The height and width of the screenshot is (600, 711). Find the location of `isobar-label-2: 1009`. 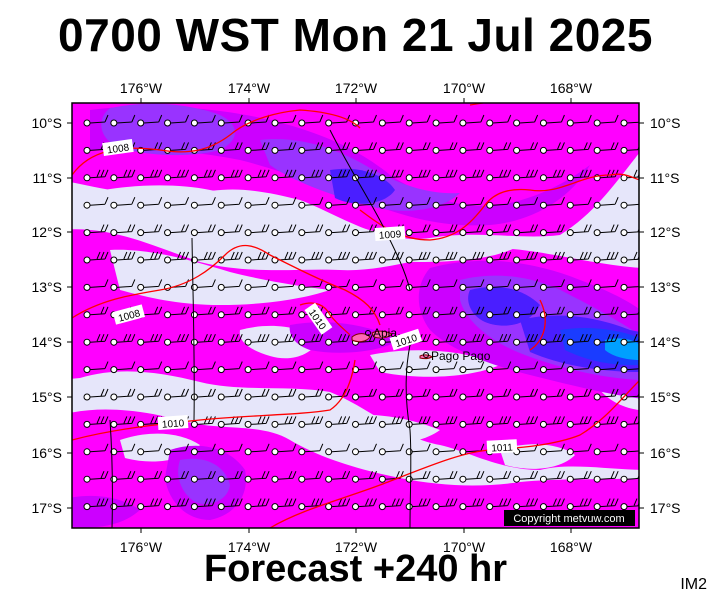

isobar-label-2: 1009 is located at coordinates (390, 233).